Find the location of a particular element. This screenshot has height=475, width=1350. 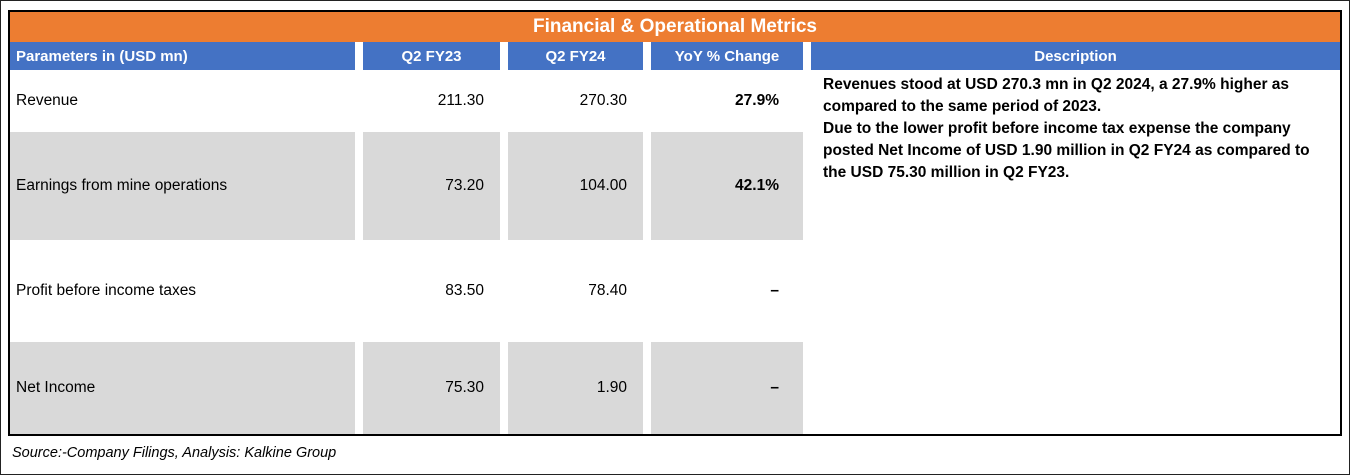

earnings-q2fy24-value: 104.00 is located at coordinates (575, 186).